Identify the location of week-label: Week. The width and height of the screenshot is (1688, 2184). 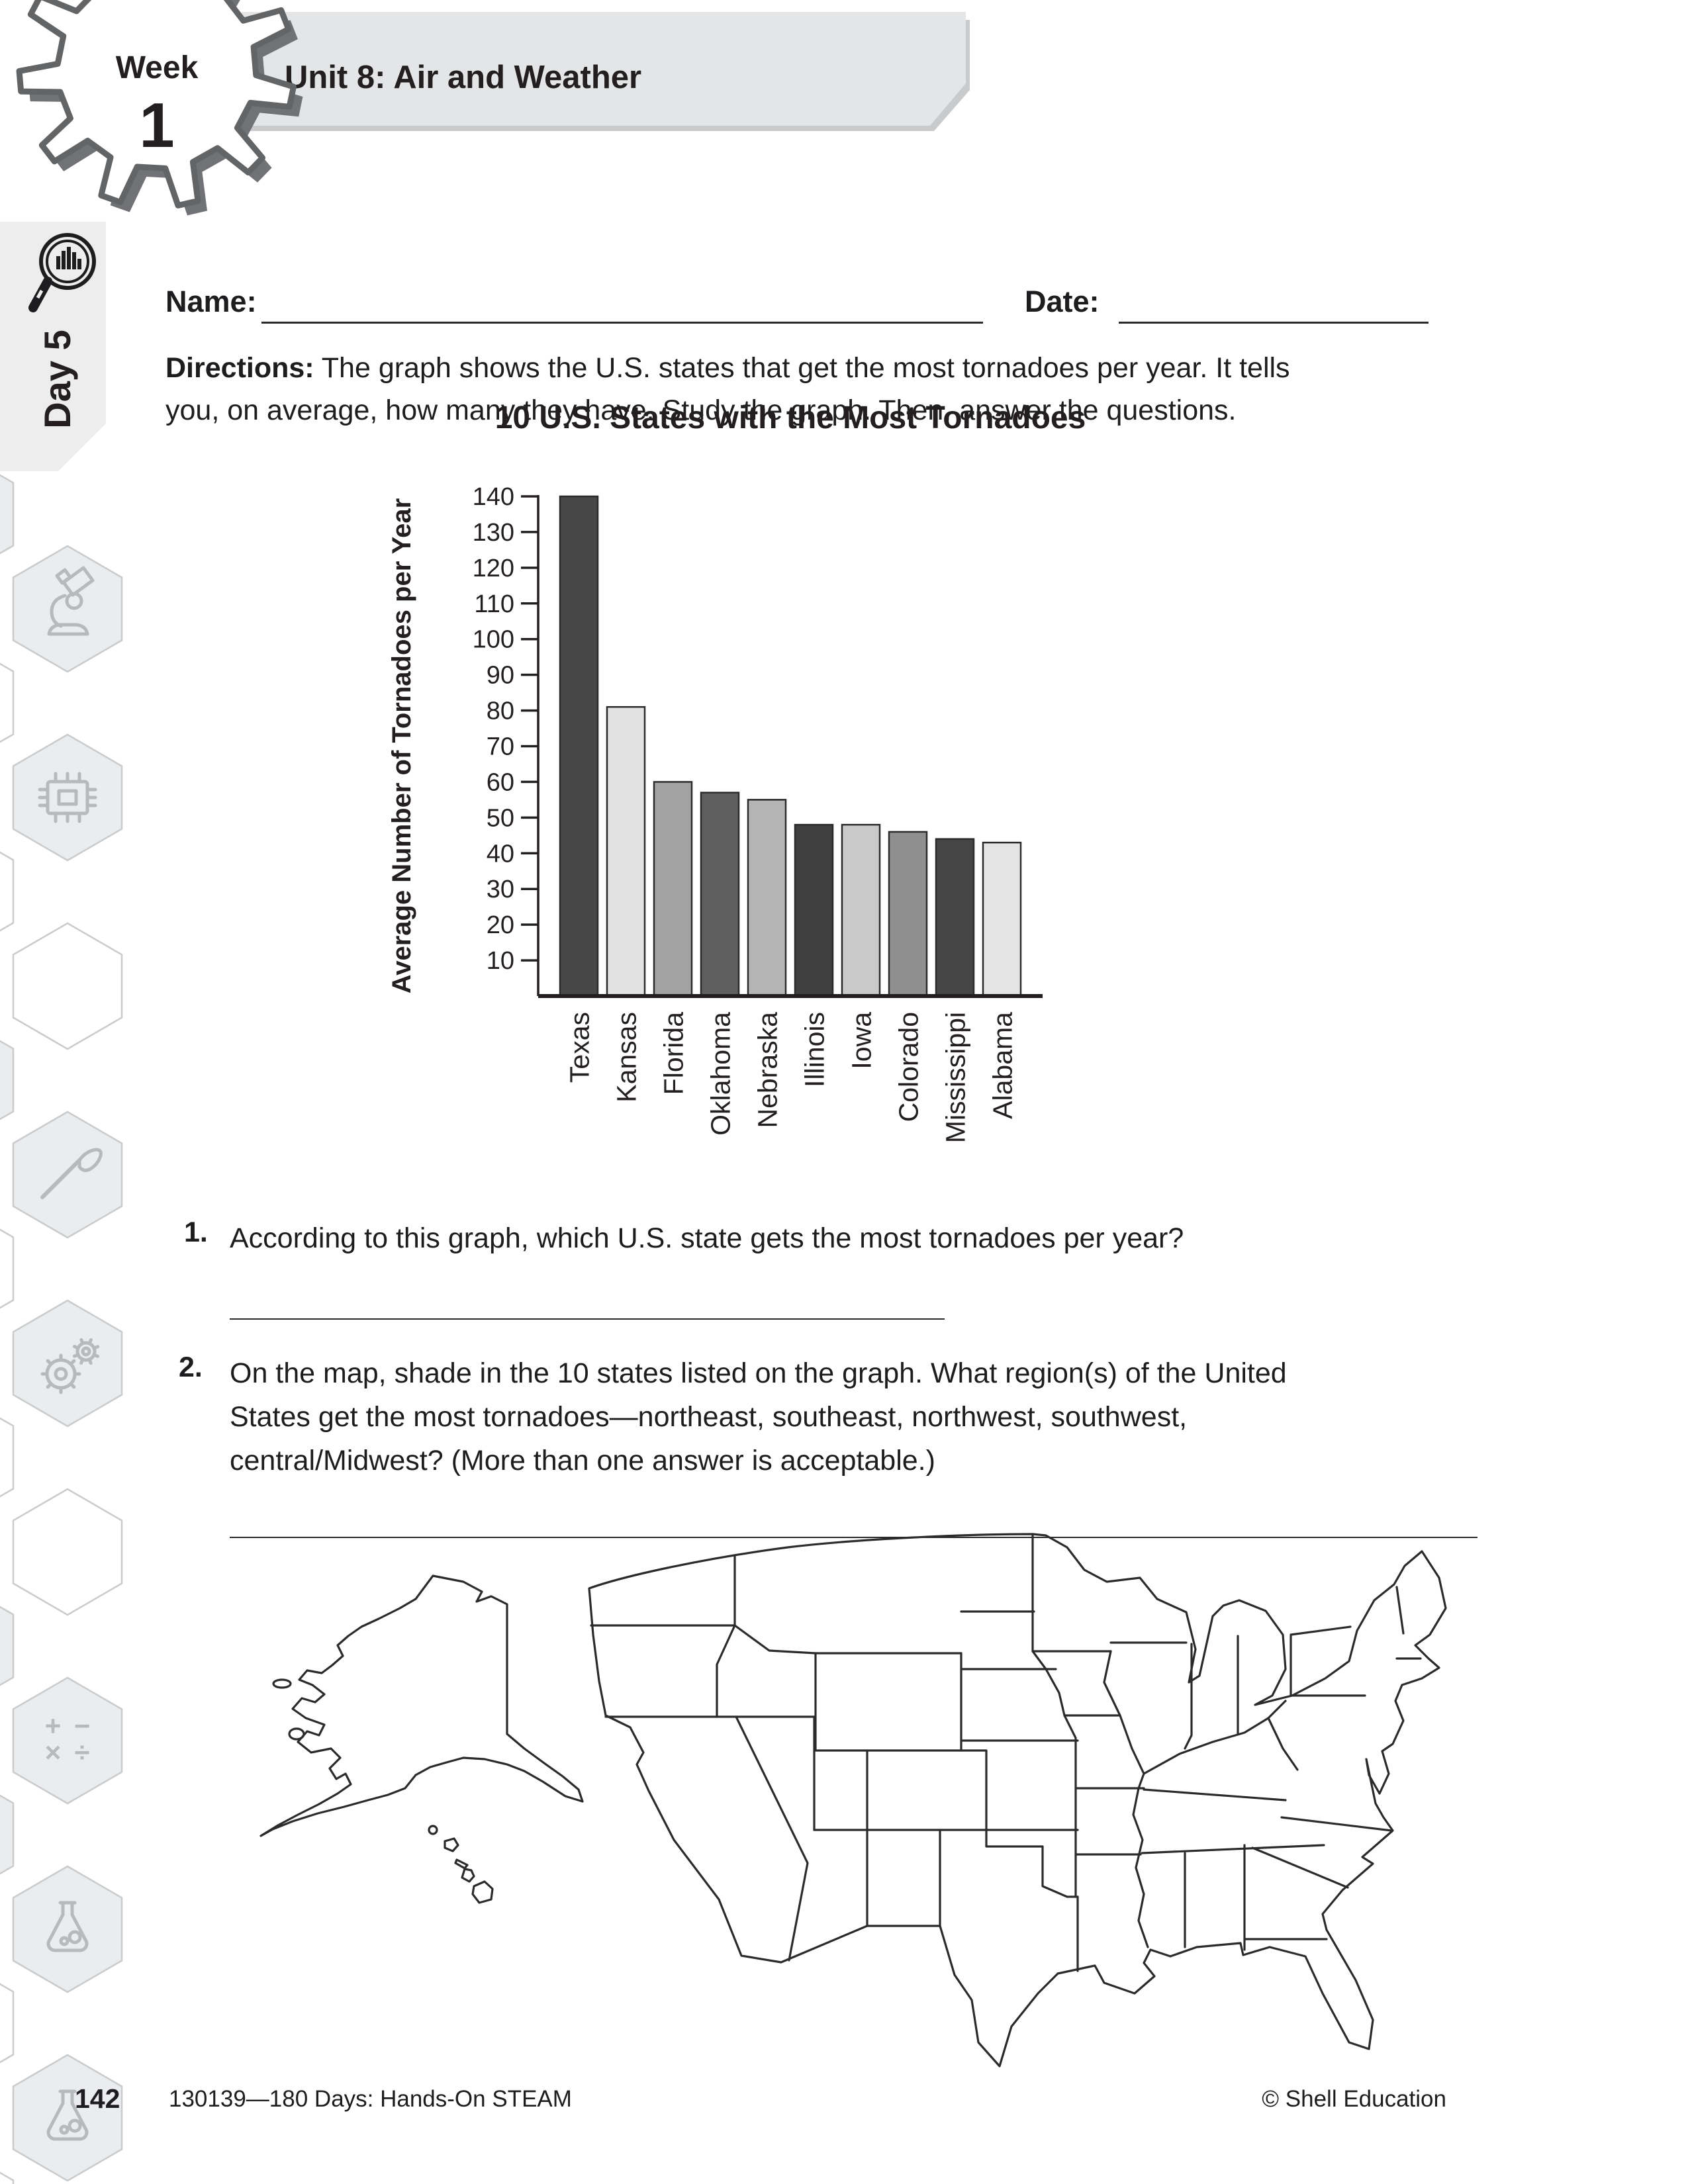
(157, 67).